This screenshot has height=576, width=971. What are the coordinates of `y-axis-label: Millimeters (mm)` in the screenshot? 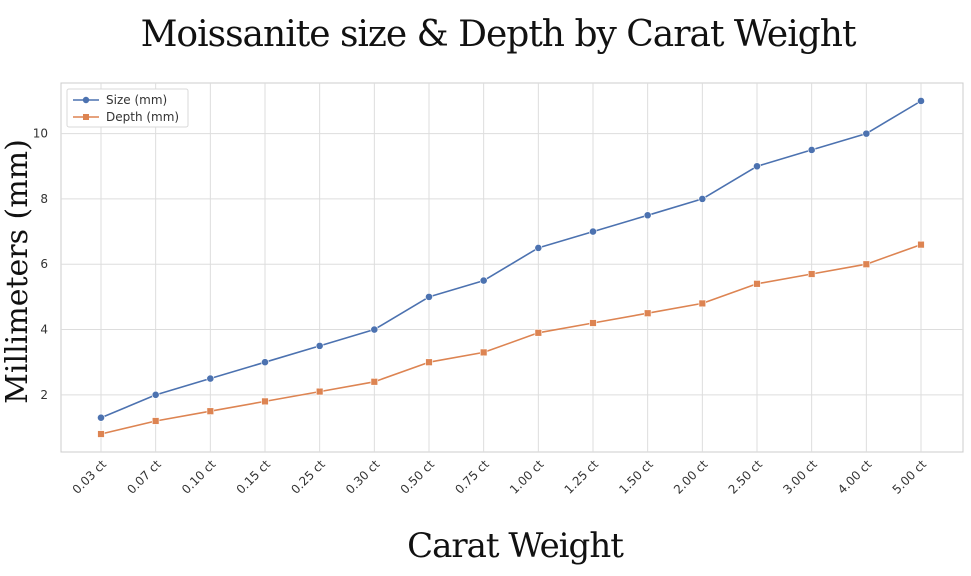 It's located at (17, 271).